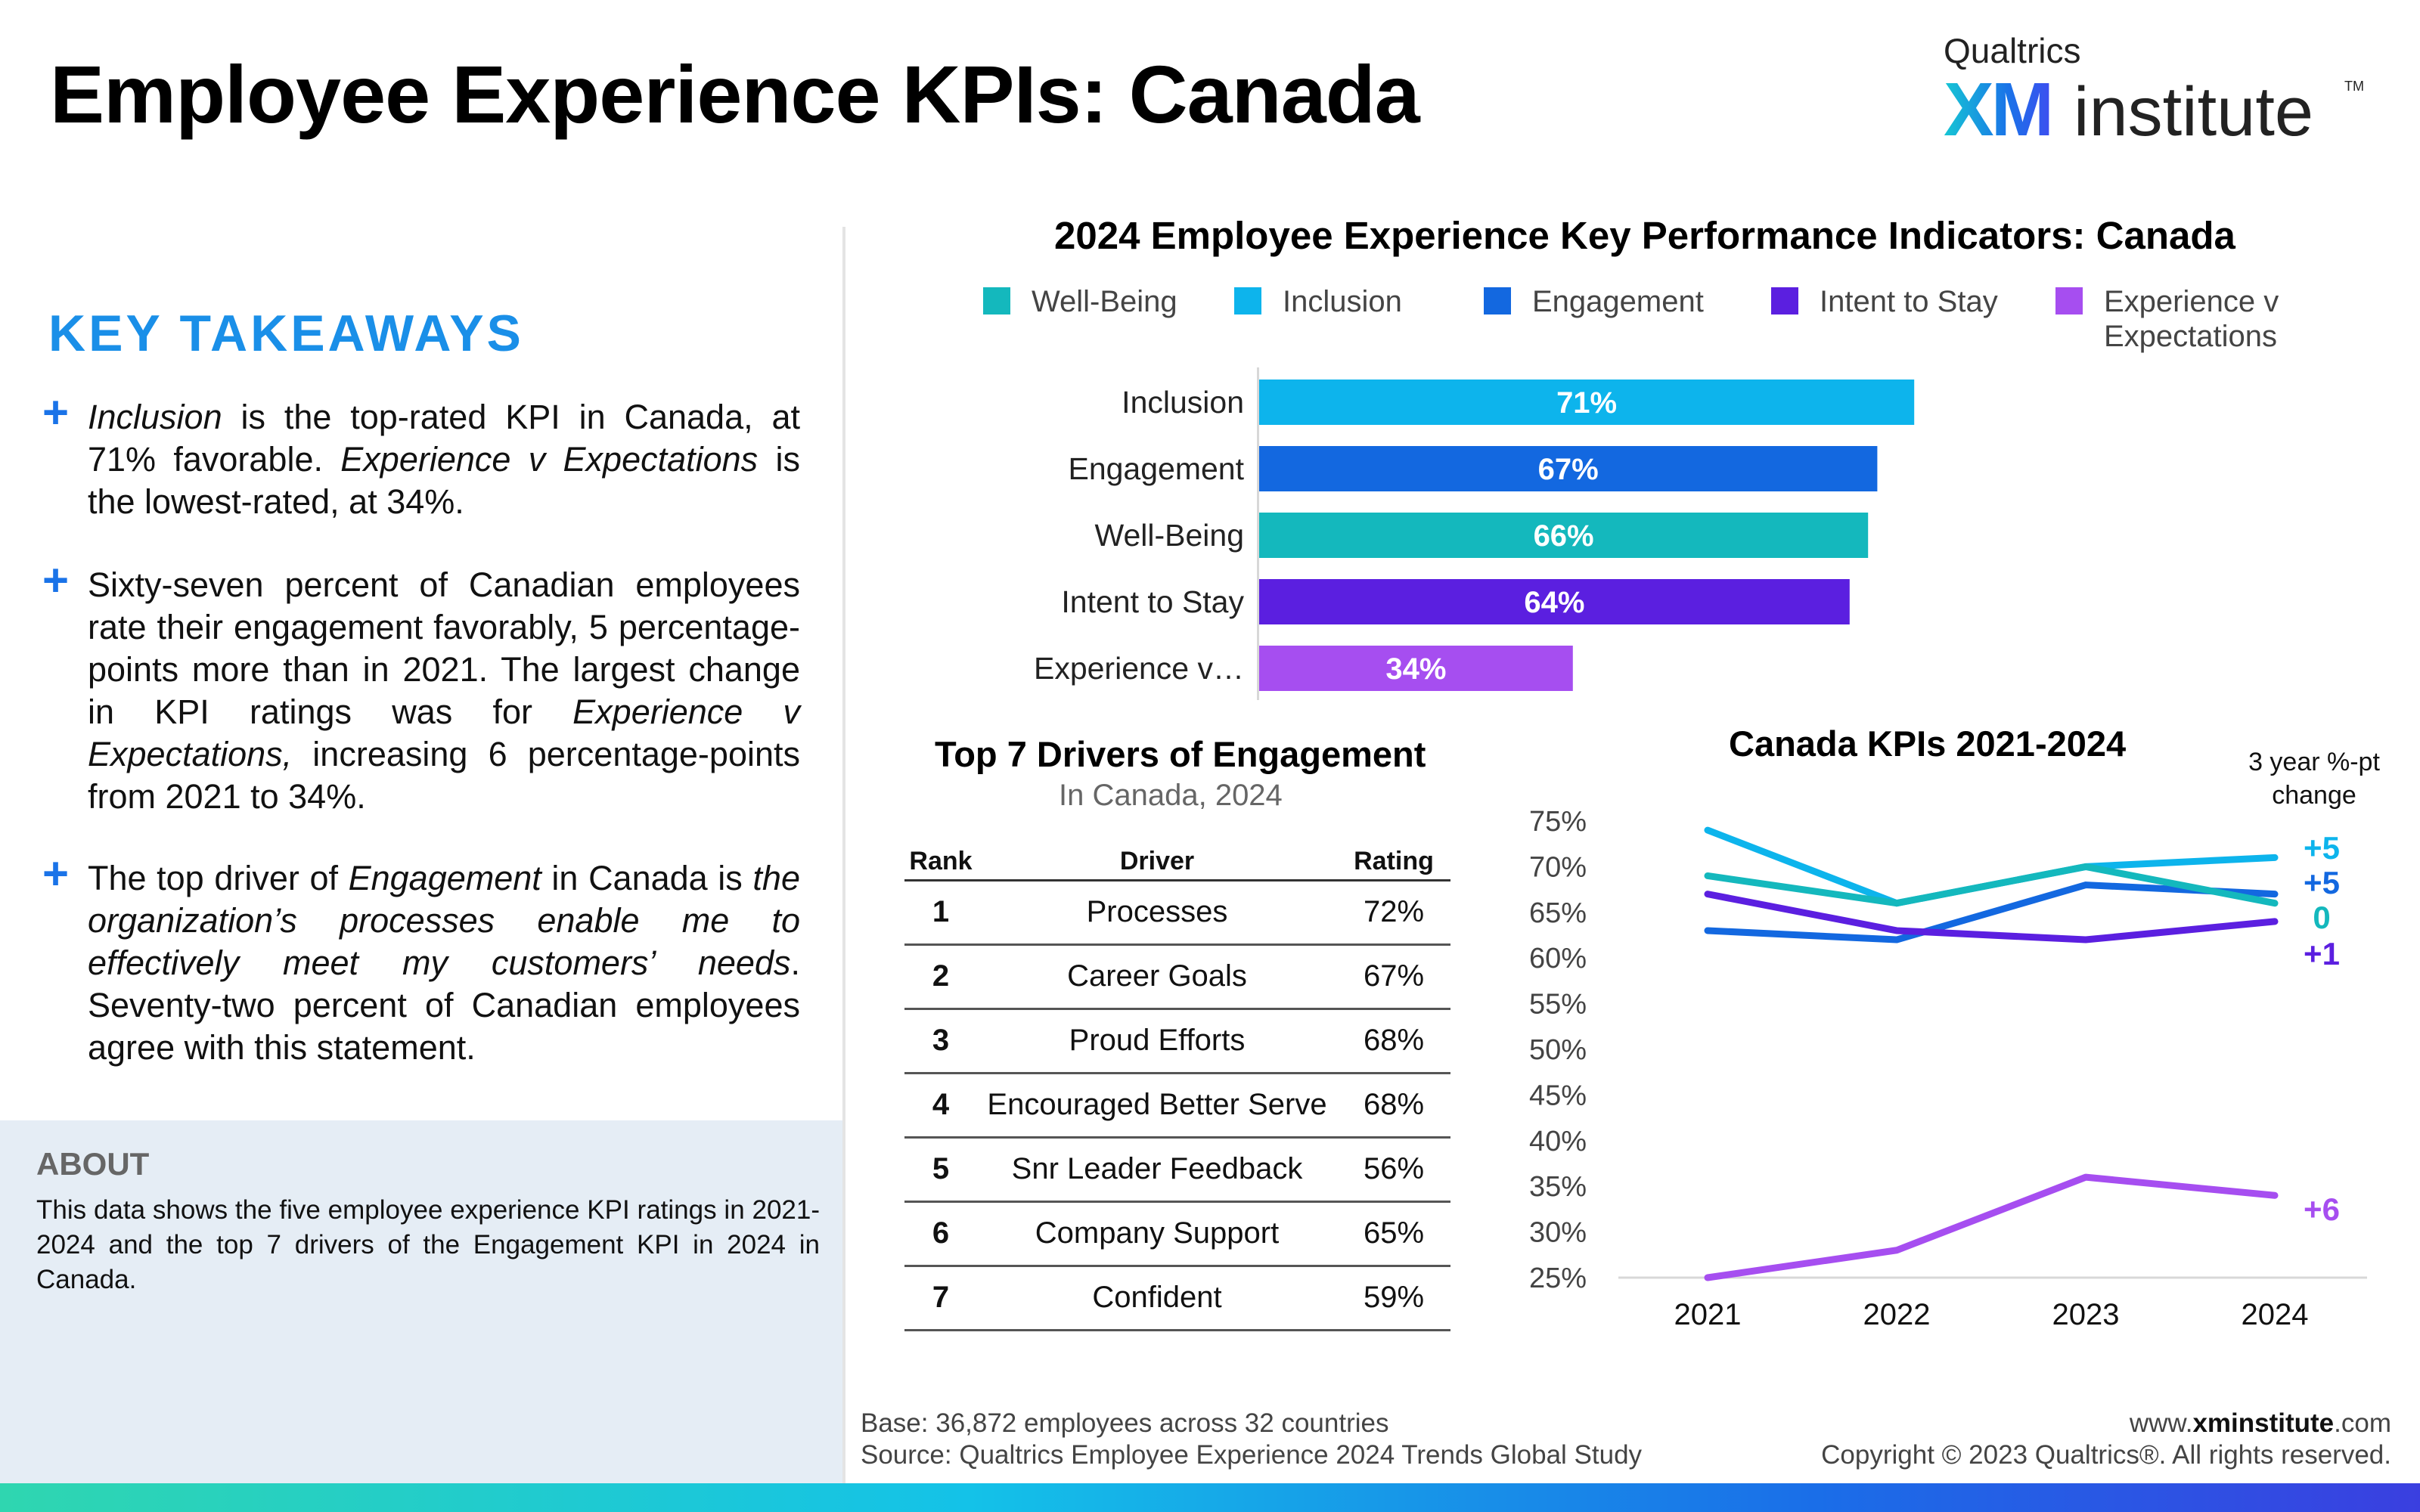 This screenshot has width=2420, height=1512. Describe the element at coordinates (843, 870) in the screenshot. I see `column-divider` at that location.